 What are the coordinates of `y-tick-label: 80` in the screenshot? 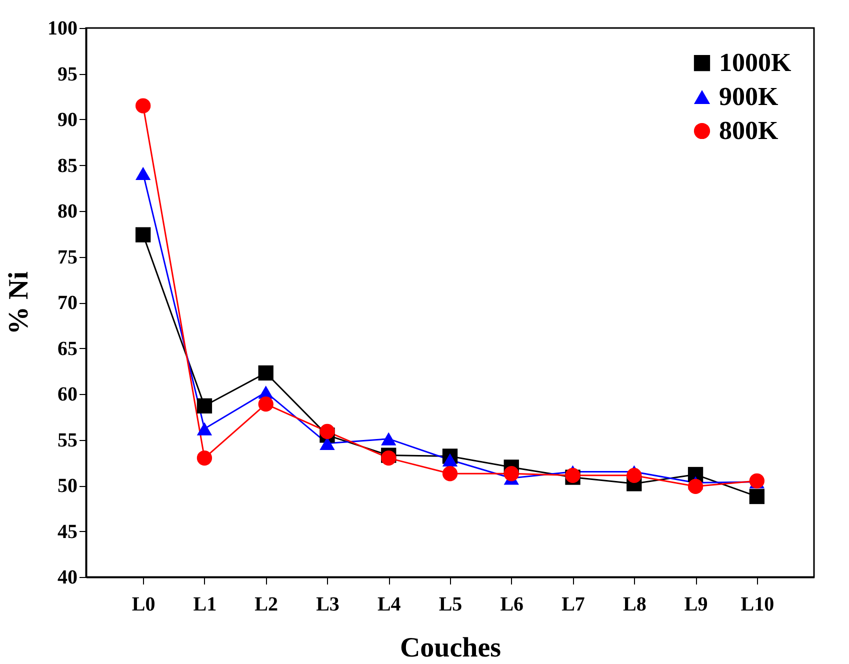 It's located at (68, 211).